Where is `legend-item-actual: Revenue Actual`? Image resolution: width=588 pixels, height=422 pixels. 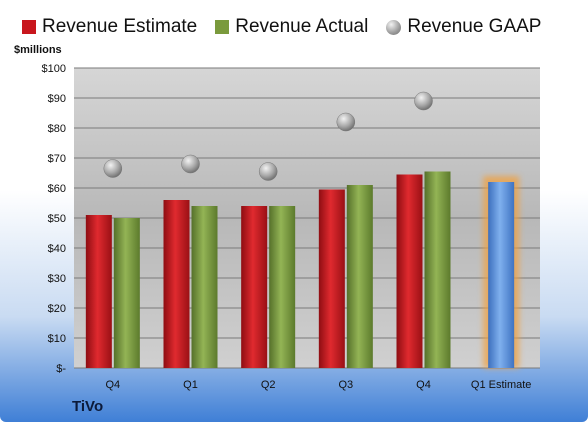
legend-item-actual: Revenue Actual is located at coordinates (291, 27).